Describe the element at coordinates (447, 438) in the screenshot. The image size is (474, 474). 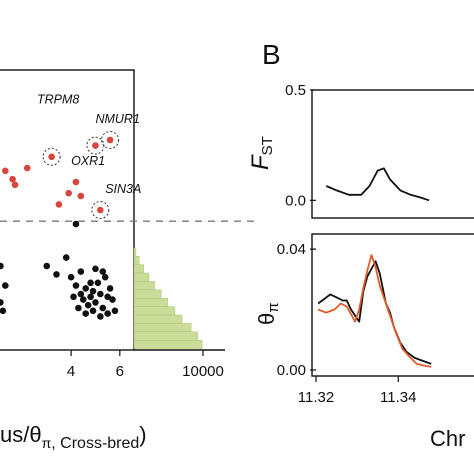
I see `theta-pi-x-axis-title: Chr` at that location.